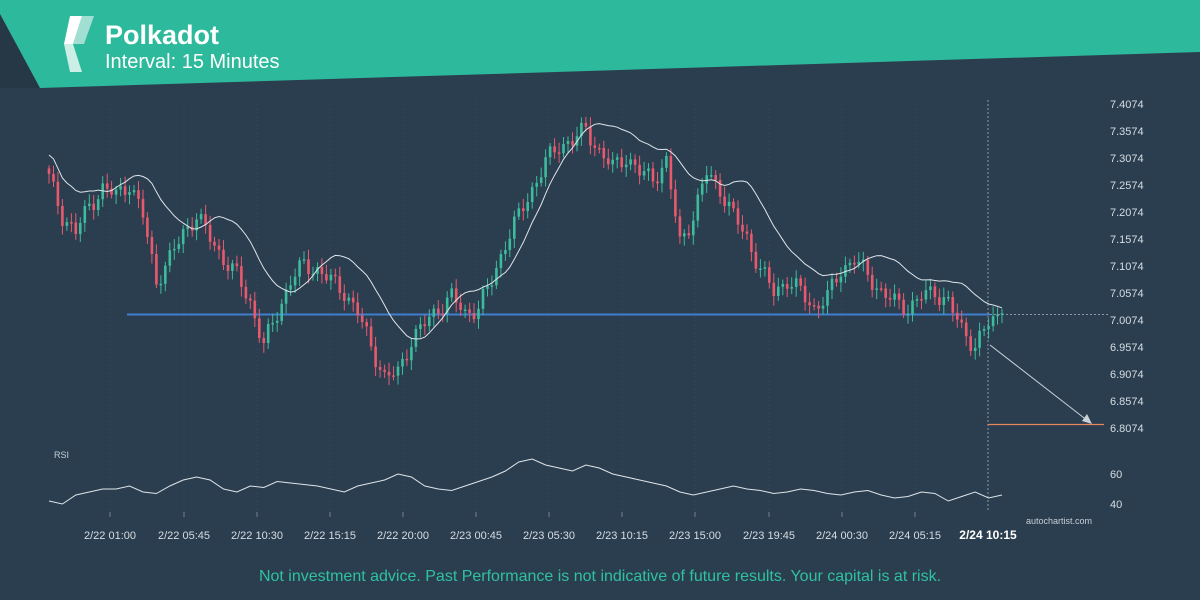  Describe the element at coordinates (1127, 213) in the screenshot. I see `y-tick-label: 7.2074` at that location.